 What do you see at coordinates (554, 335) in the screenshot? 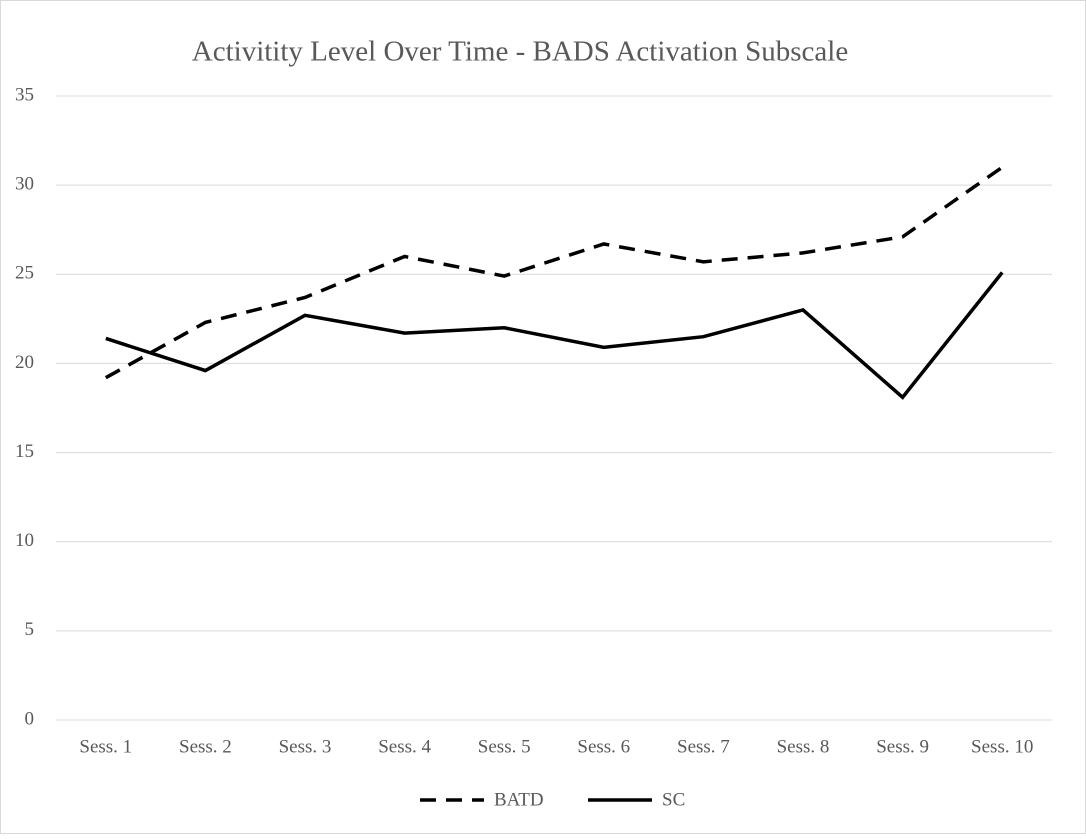
I see `series-line` at bounding box center [554, 335].